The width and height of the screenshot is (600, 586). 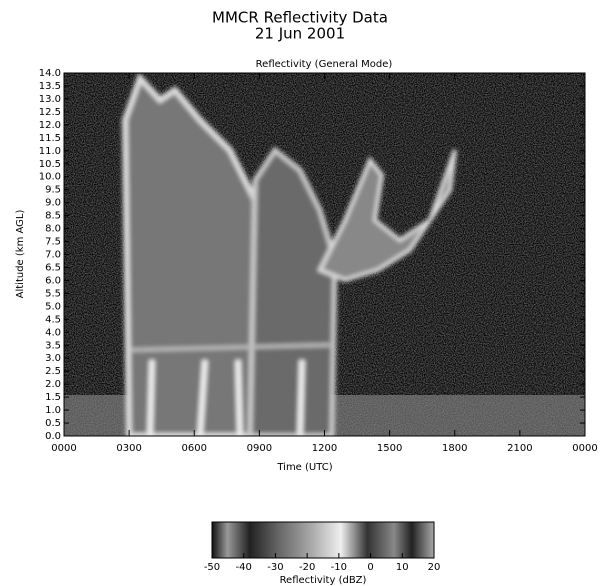 I want to click on x-tick-label: 1800, so click(x=454, y=448).